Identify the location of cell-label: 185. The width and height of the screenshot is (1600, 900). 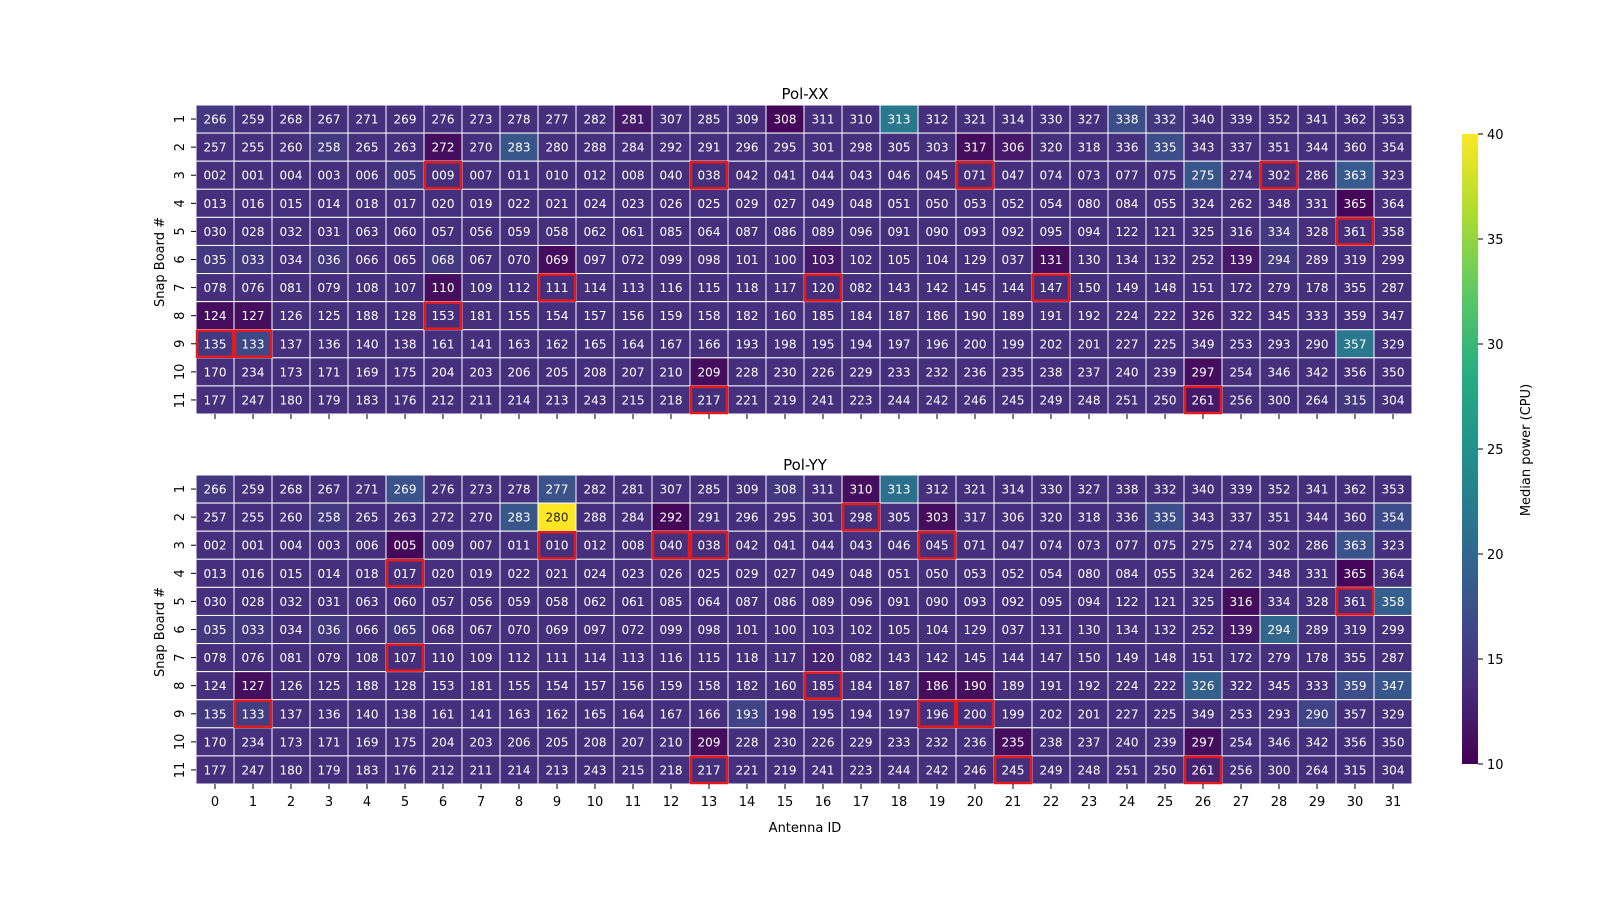
(823, 686).